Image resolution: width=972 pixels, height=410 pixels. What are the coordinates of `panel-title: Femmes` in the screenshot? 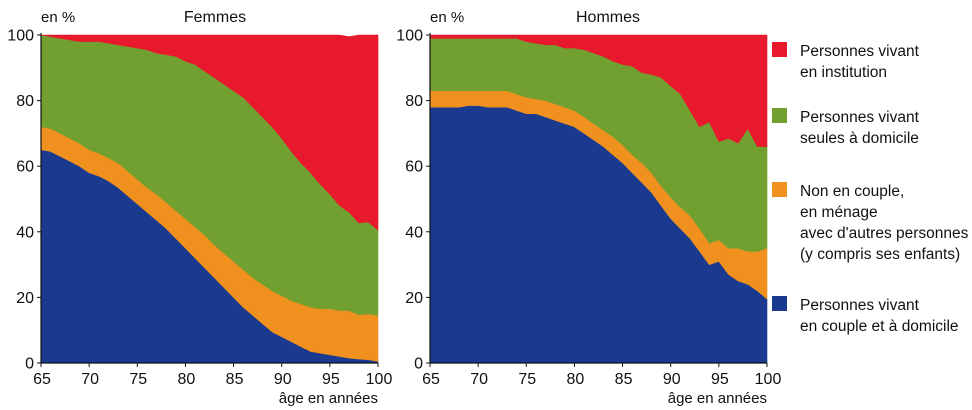 It's located at (215, 17).